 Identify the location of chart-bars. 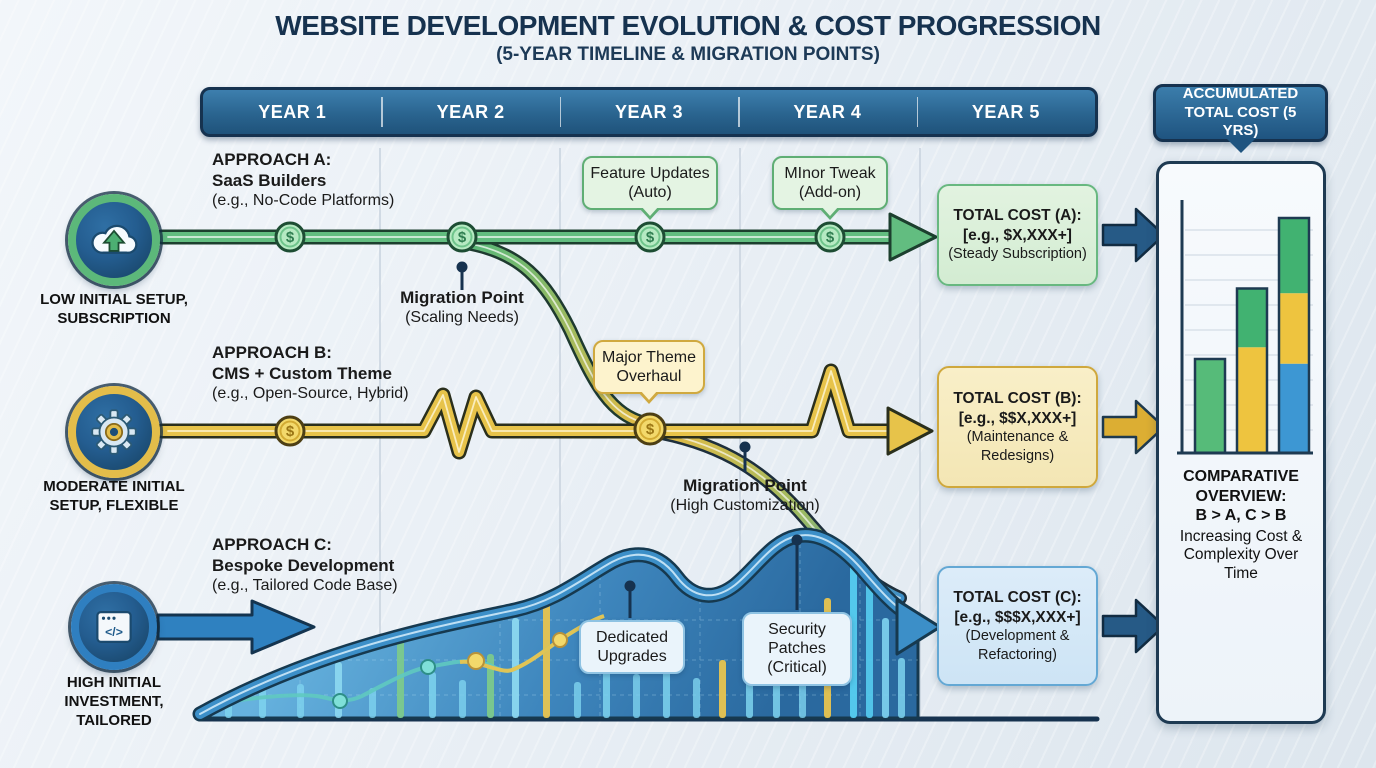
(1252, 335).